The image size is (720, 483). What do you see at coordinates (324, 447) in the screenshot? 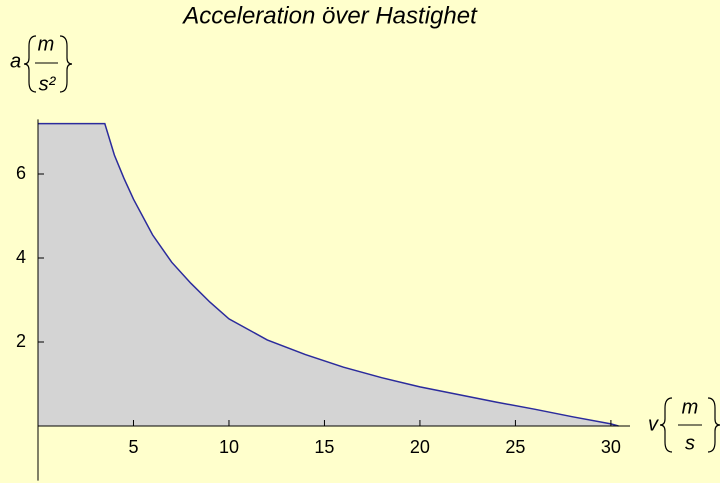
I see `x-tick-label: 15` at bounding box center [324, 447].